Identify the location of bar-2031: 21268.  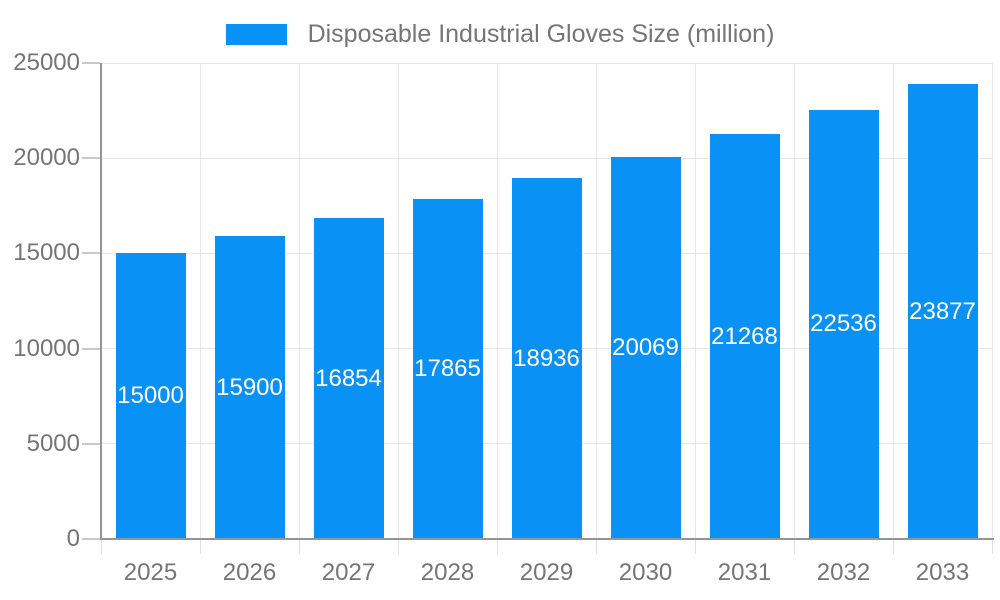
(744, 336).